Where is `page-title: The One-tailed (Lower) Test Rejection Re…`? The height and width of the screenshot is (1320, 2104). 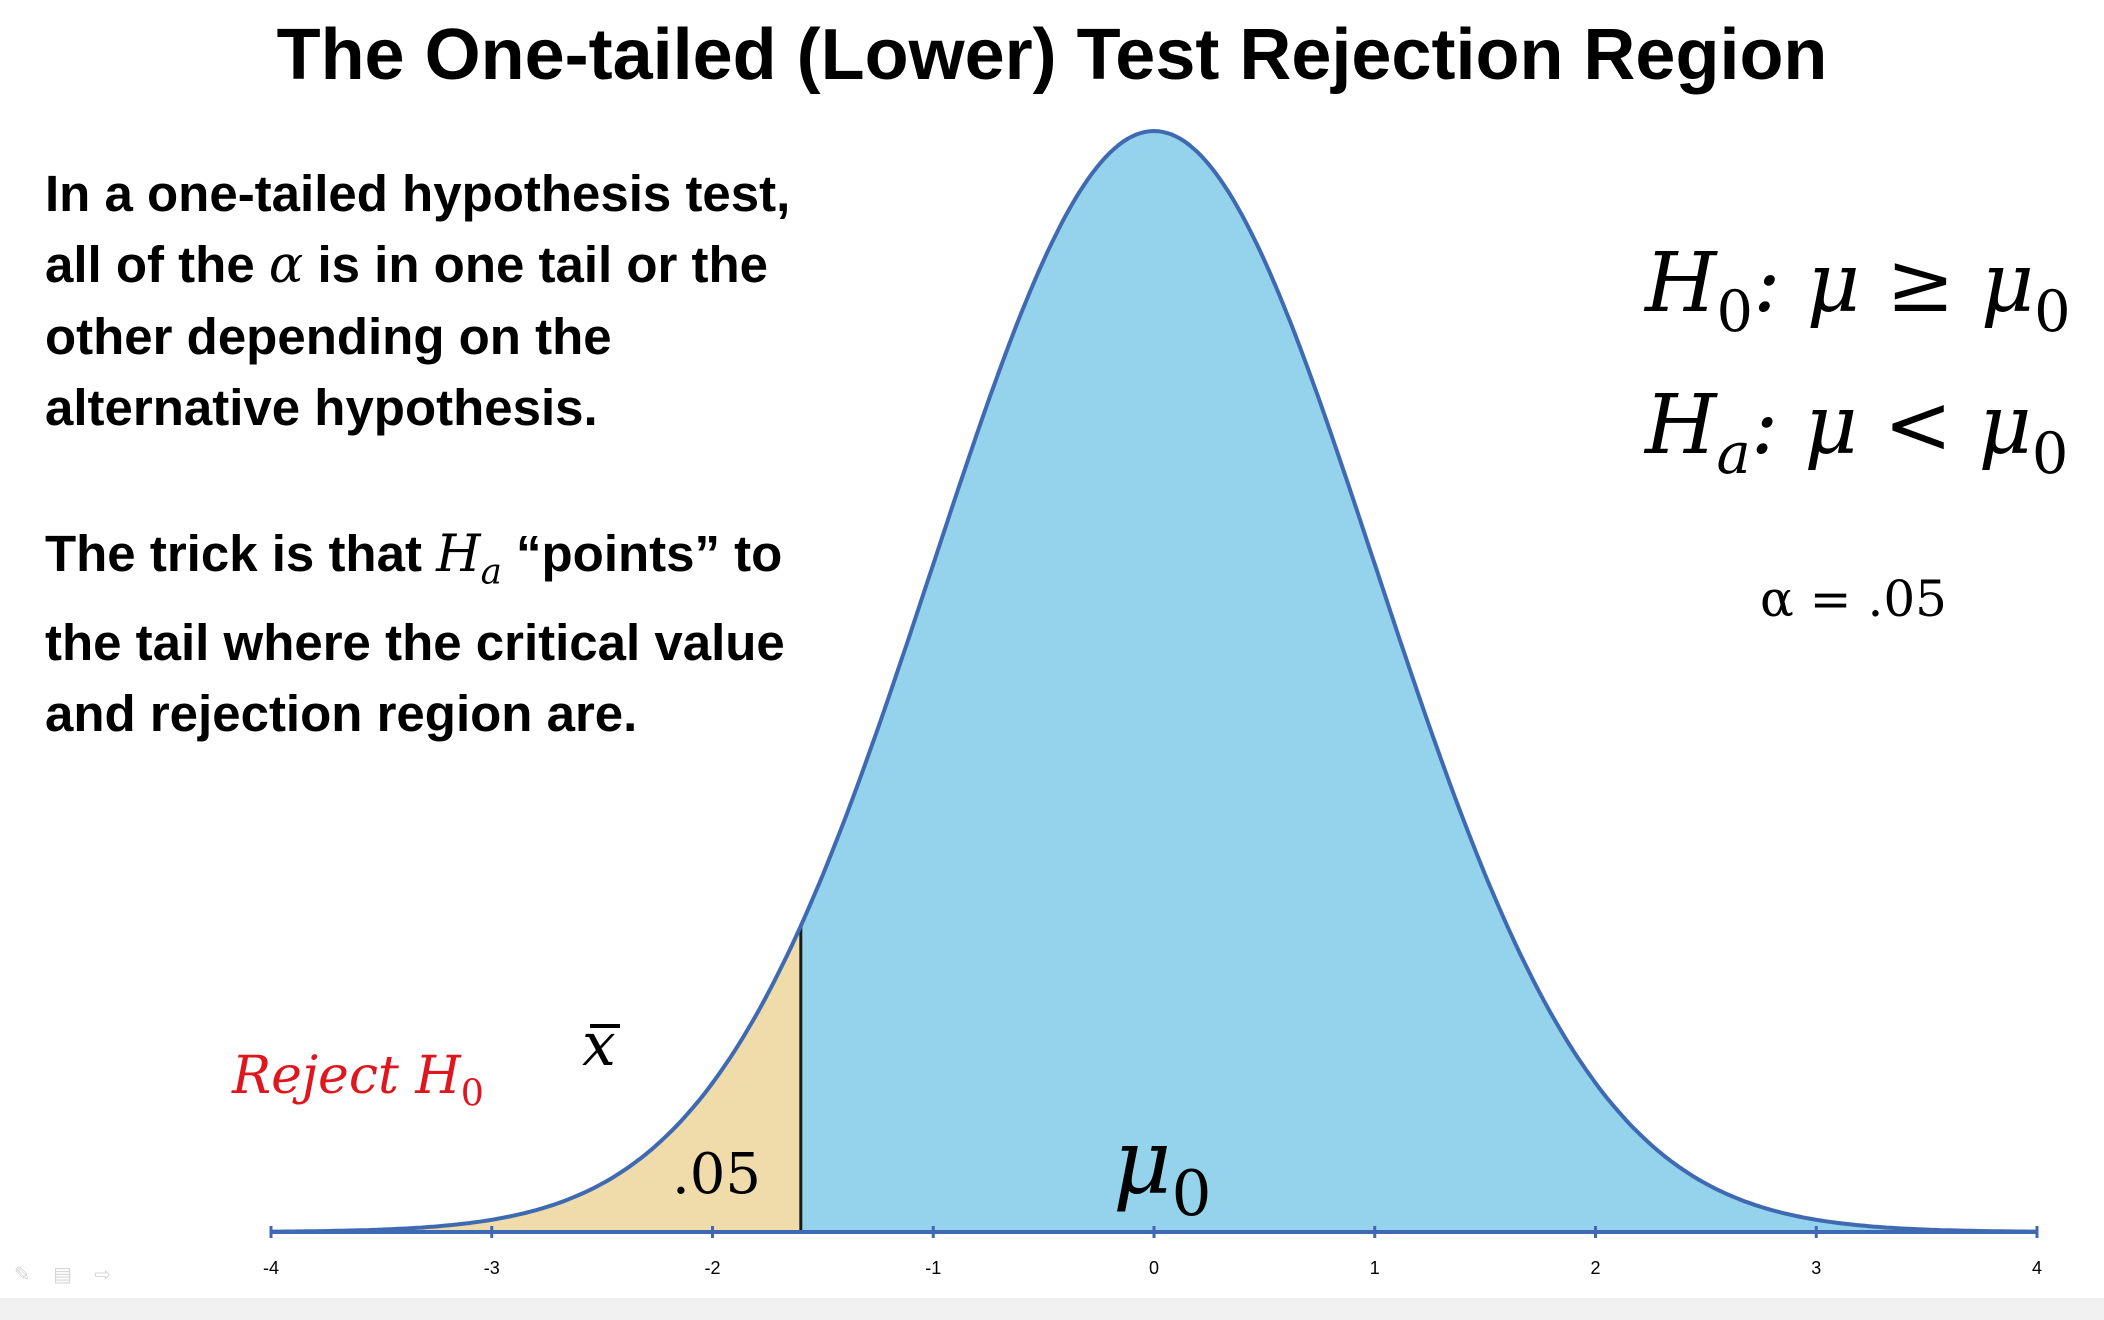
page-title: The One-tailed (Lower) Test Rejection Re… is located at coordinates (1052, 55).